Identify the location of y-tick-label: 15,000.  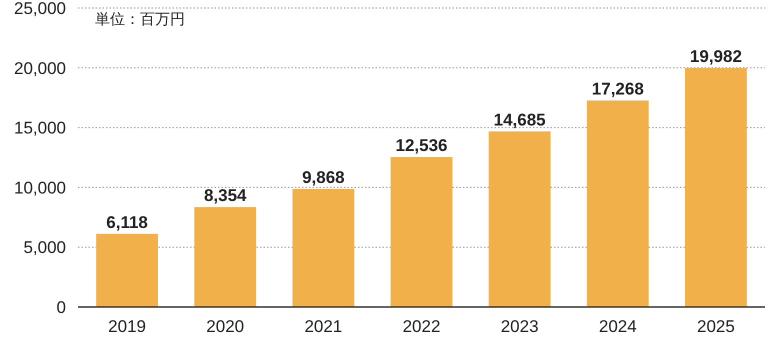
(40, 128).